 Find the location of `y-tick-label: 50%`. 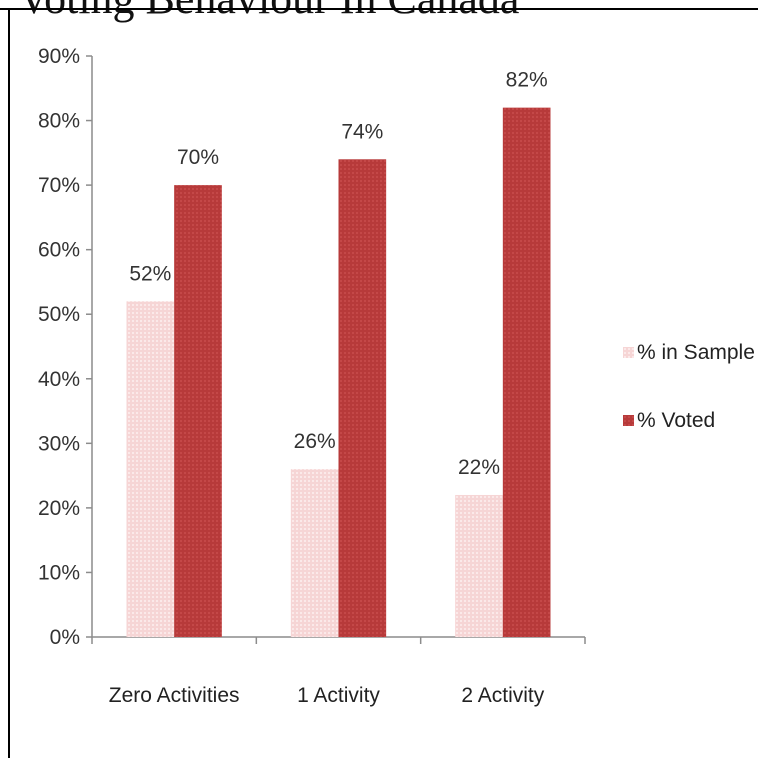

y-tick-label: 50% is located at coordinates (59, 314).